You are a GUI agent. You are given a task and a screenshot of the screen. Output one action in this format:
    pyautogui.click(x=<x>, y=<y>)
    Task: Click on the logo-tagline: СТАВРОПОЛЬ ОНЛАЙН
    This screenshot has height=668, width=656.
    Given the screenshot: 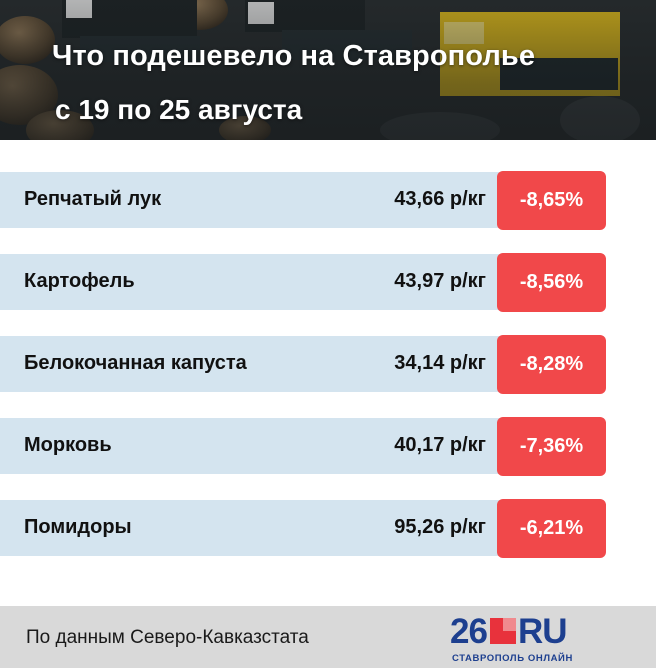 What is the action you would take?
    pyautogui.click(x=512, y=658)
    